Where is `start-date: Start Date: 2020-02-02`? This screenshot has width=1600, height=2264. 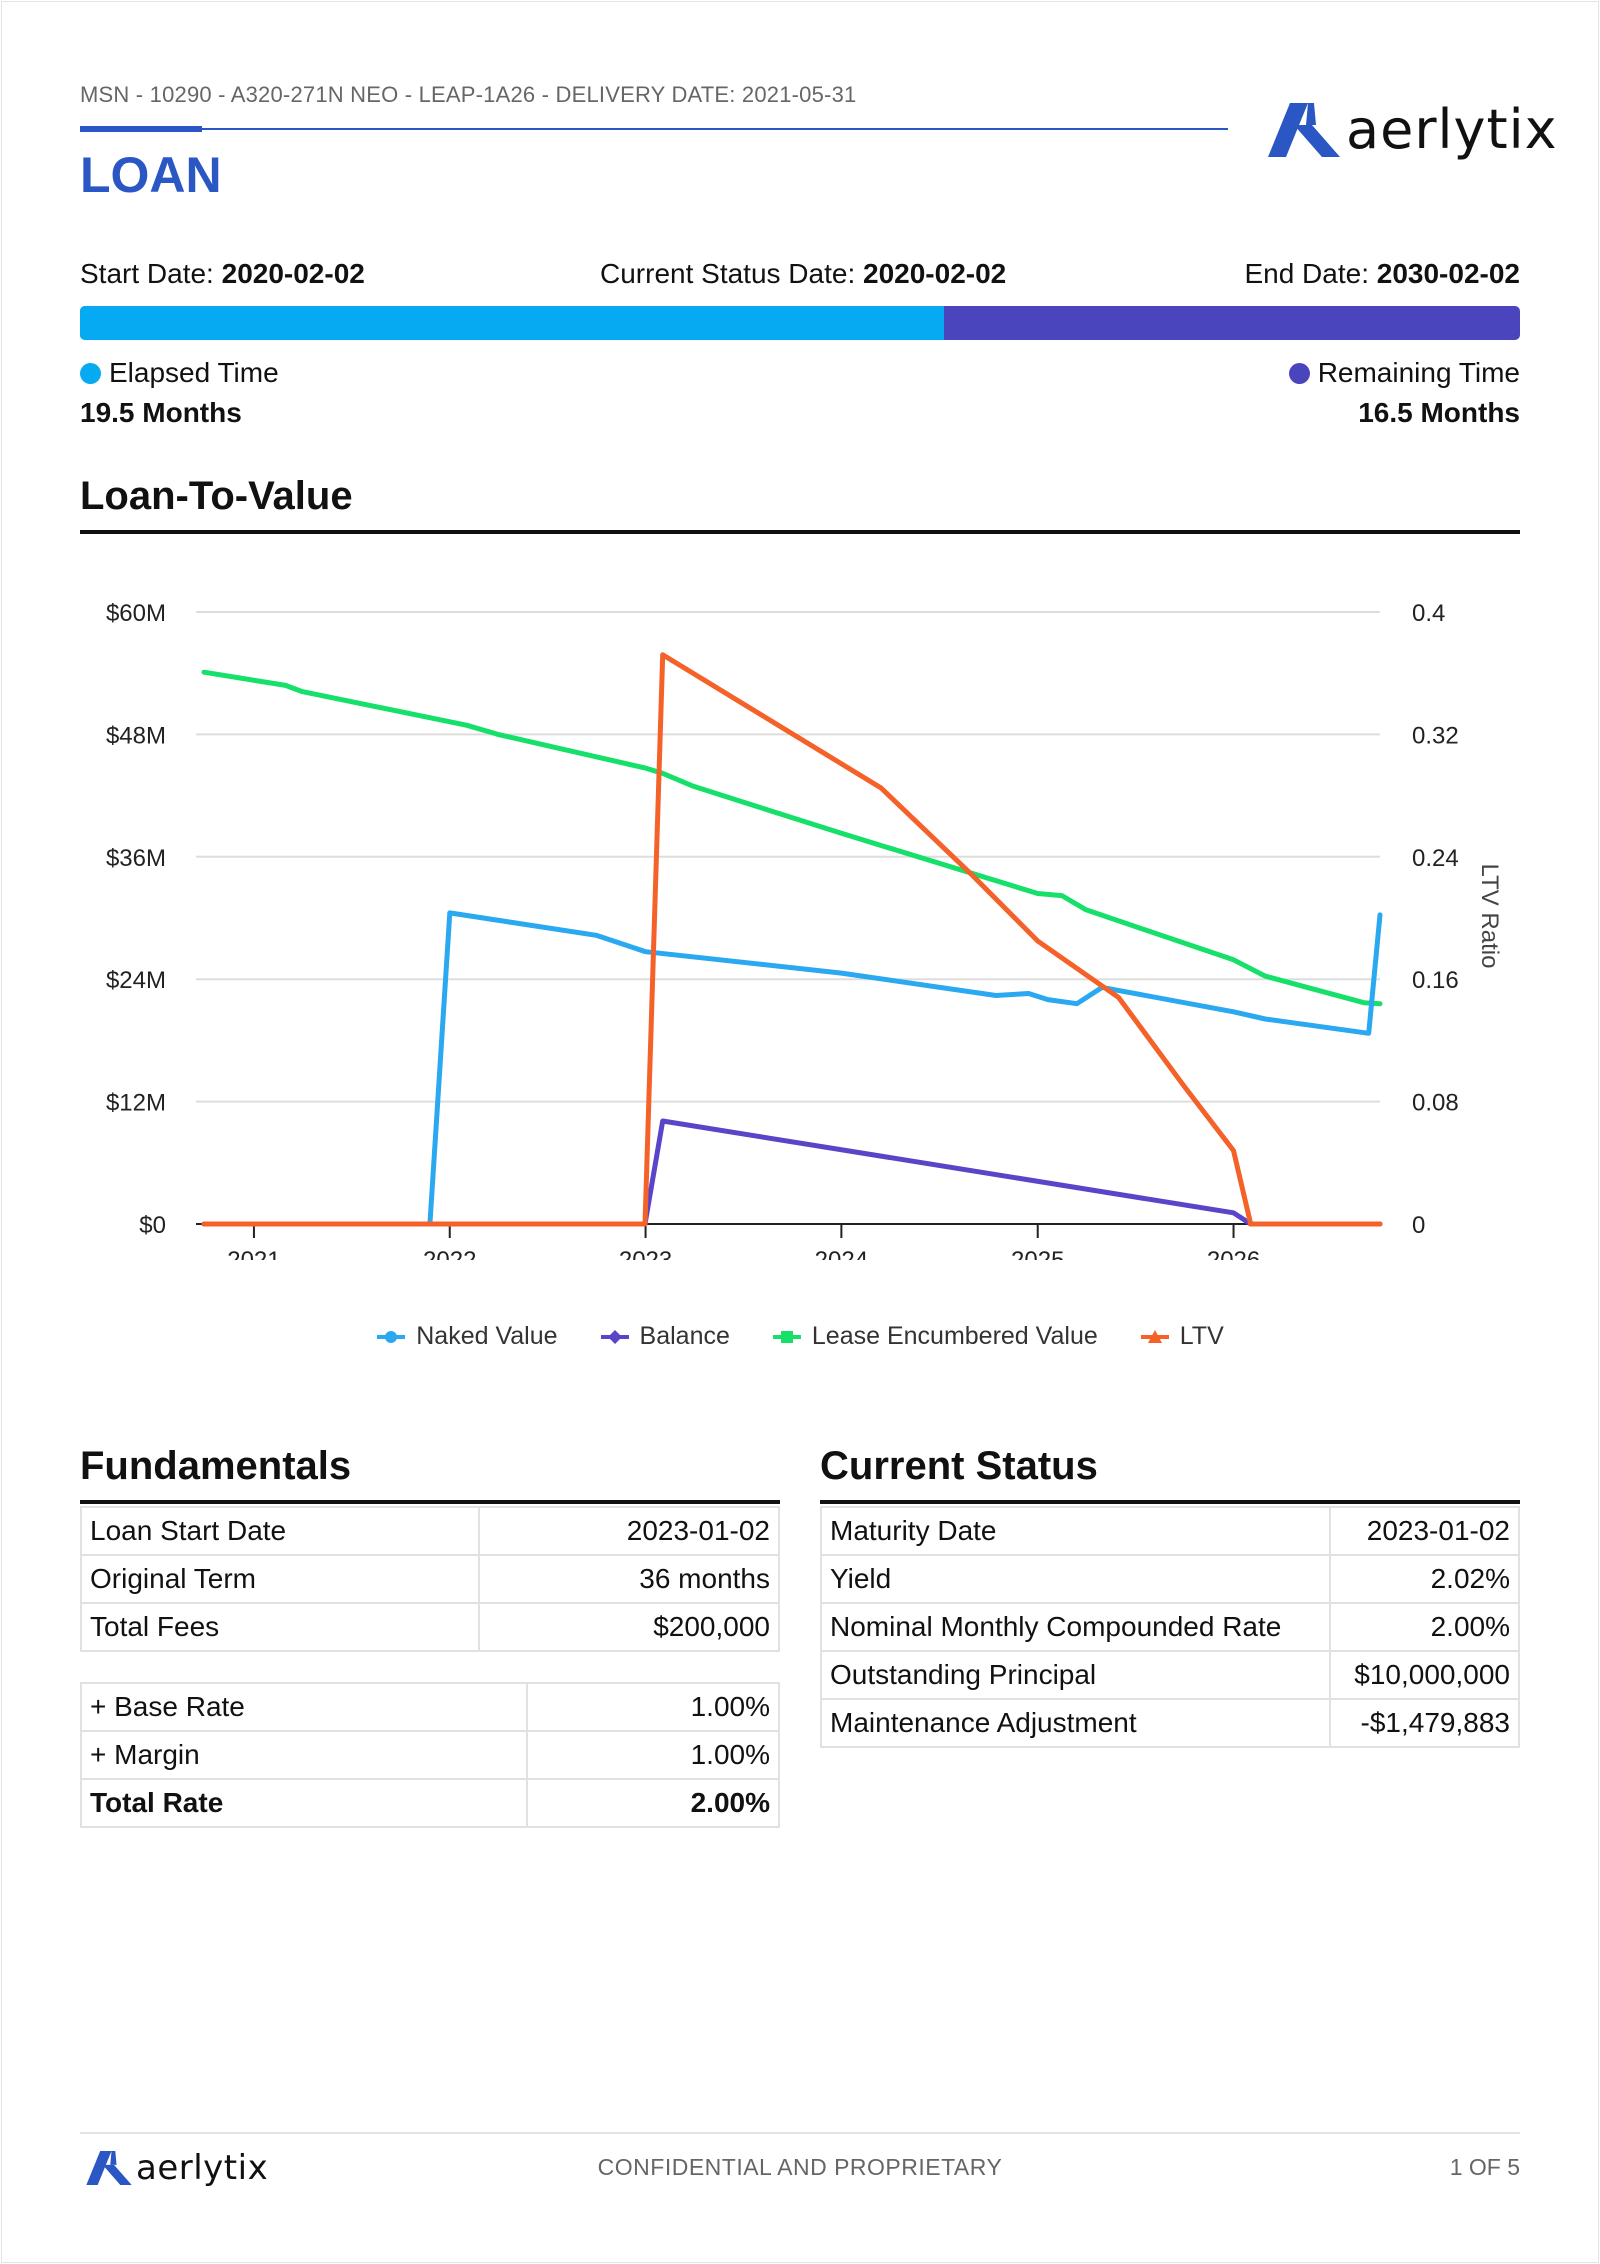
start-date: Start Date: 2020-02-02 is located at coordinates (222, 274).